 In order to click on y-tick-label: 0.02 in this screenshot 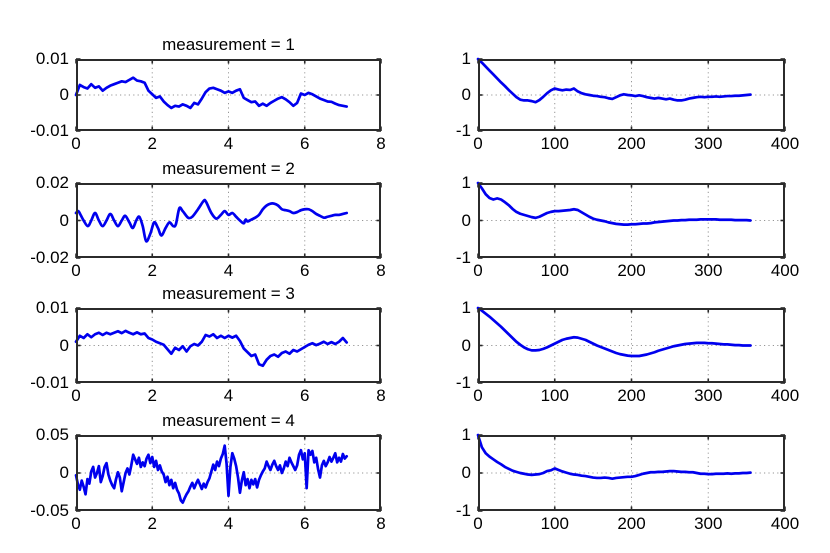, I will do `click(52, 182)`.